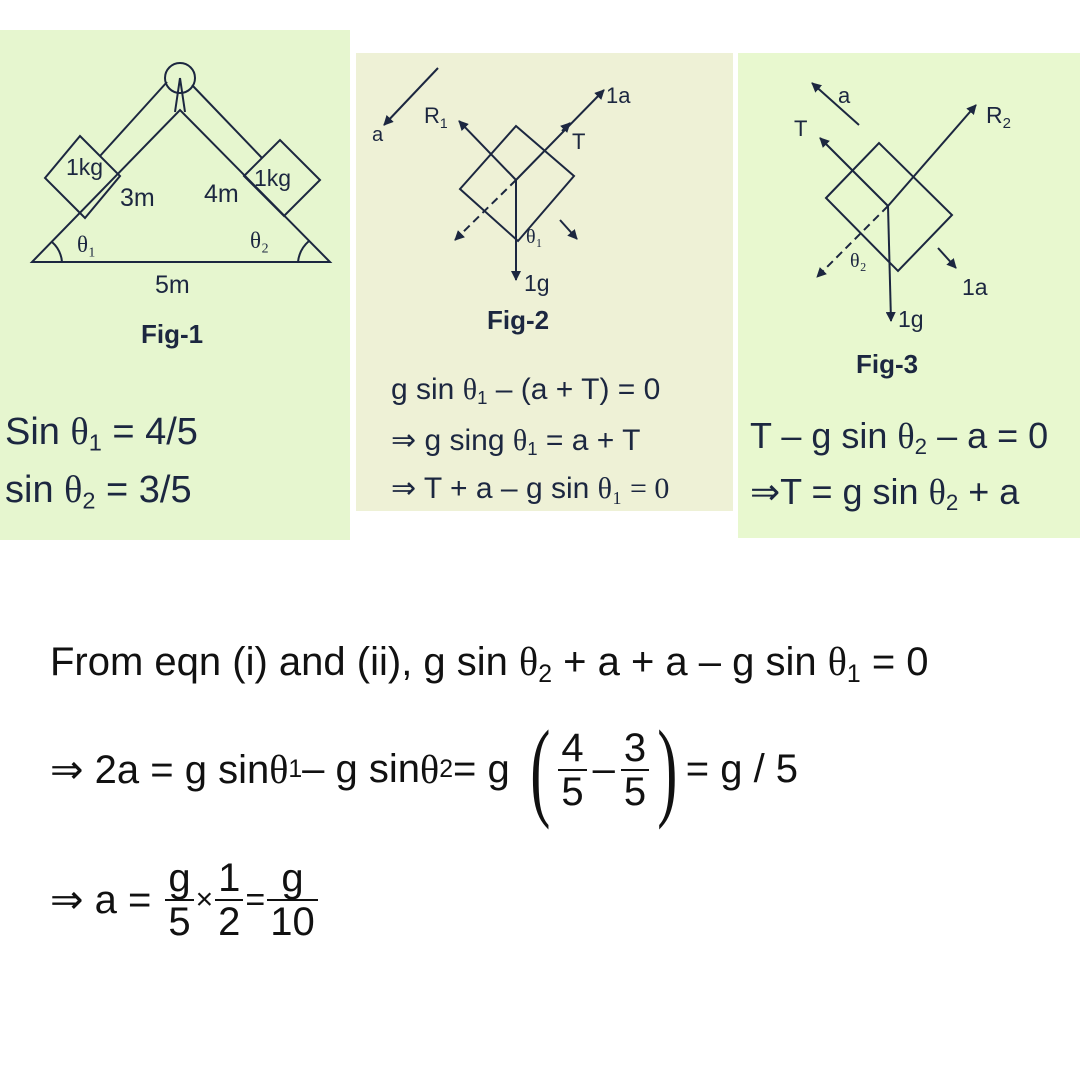 The image size is (1080, 1080). Describe the element at coordinates (221, 194) in the screenshot. I see `side-right-label: 4m` at that location.